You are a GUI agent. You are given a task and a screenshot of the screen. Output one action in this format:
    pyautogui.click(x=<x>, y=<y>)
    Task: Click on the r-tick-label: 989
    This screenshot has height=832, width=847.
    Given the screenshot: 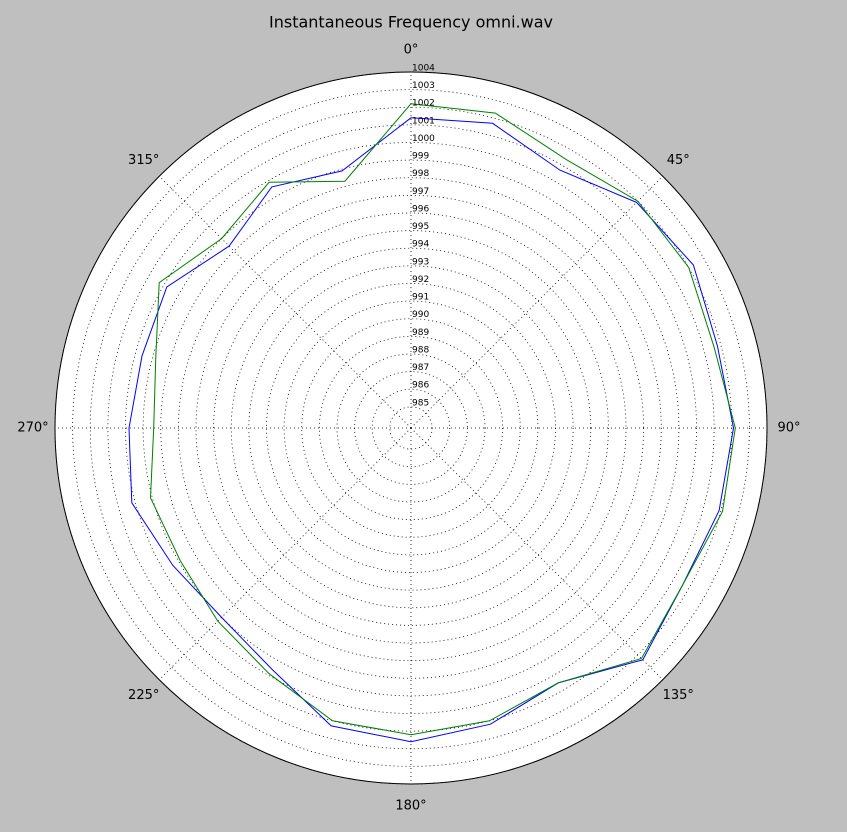 What is the action you would take?
    pyautogui.click(x=420, y=333)
    